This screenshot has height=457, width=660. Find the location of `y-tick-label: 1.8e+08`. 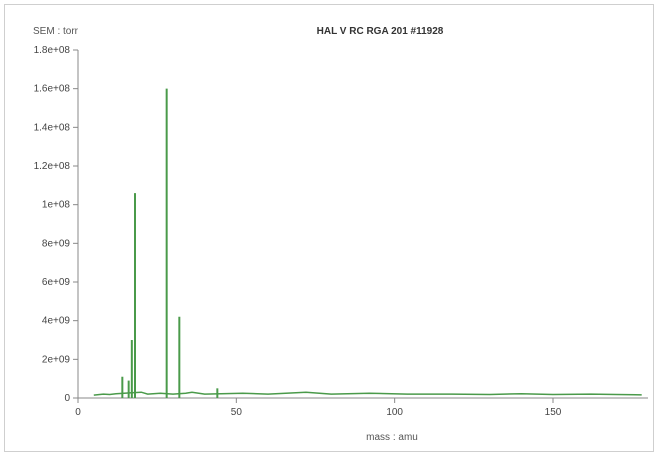

y-tick-label: 1.8e+08 is located at coordinates (52, 50).